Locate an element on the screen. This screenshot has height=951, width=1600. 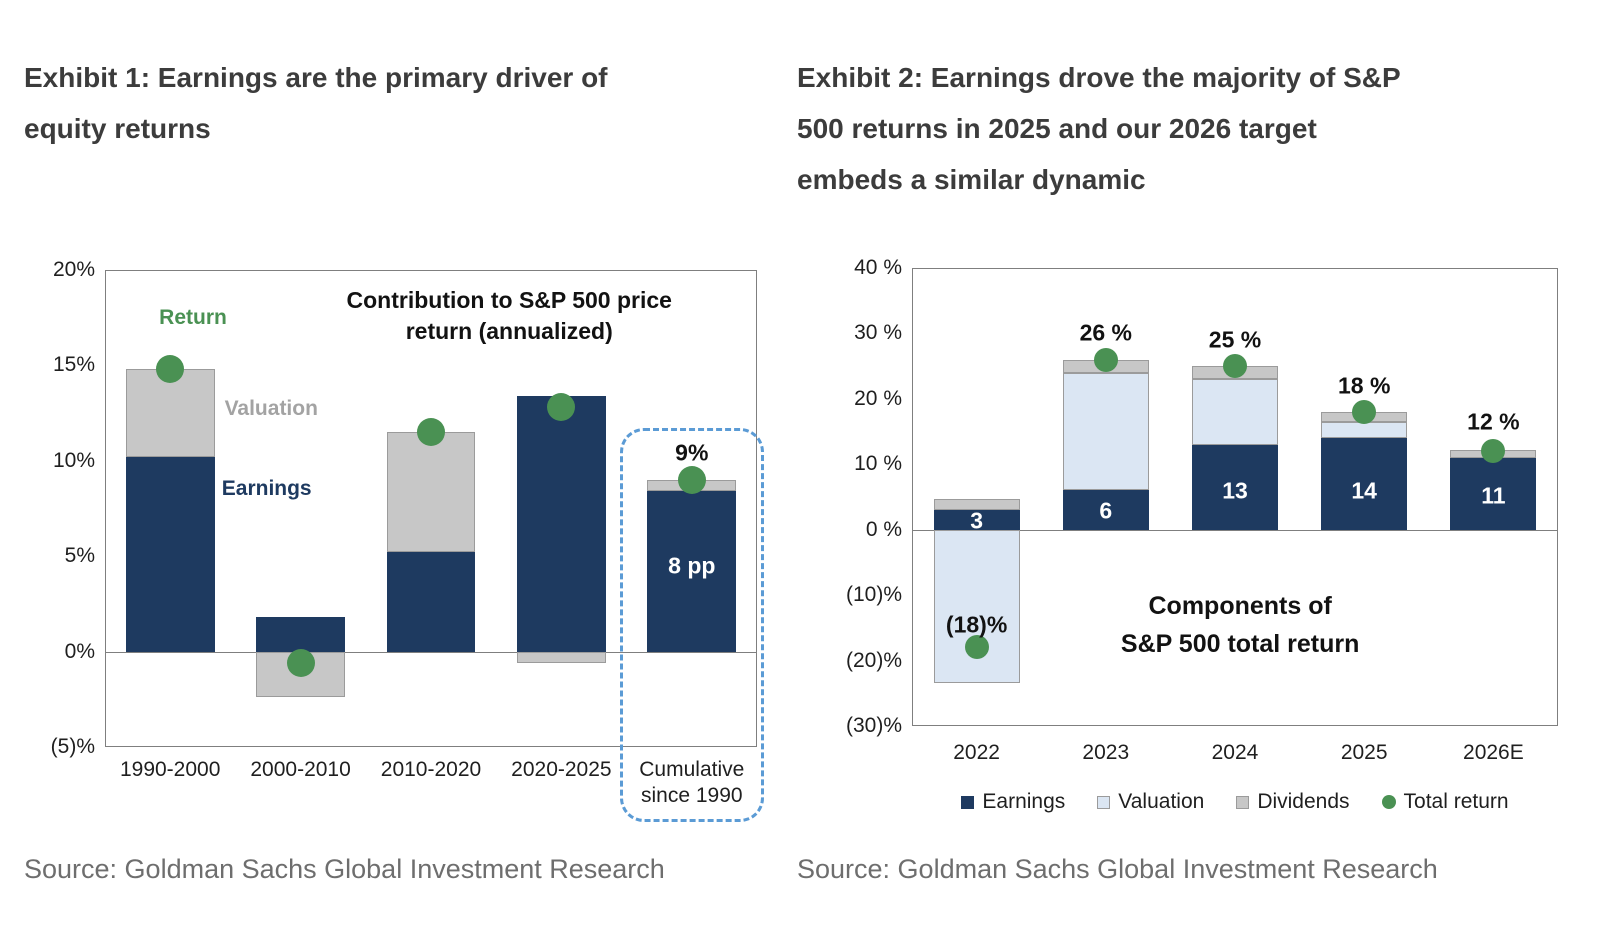
x-axis-label: 2022 is located at coordinates (976, 752).